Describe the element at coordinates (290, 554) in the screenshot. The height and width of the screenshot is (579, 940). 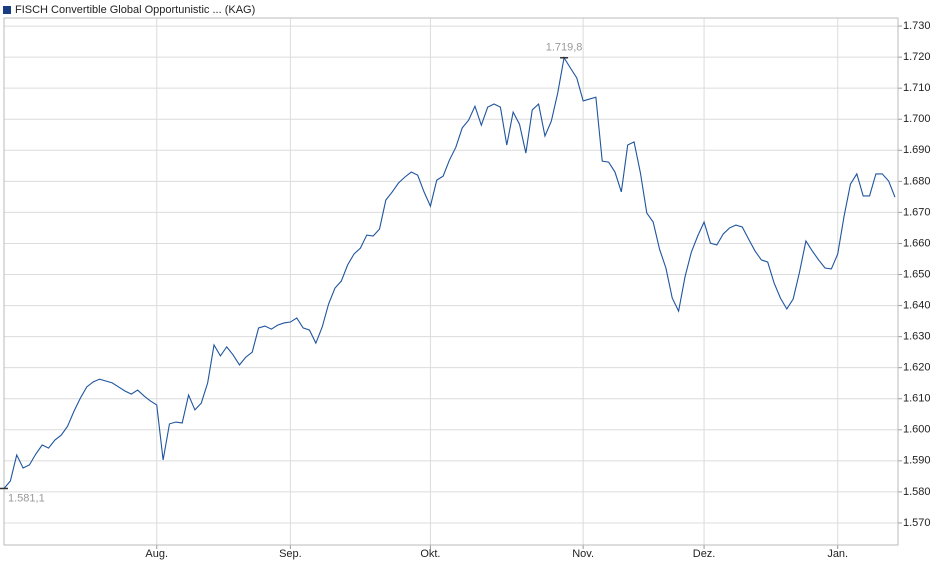
I see `x-tick-label: Sep.` at that location.